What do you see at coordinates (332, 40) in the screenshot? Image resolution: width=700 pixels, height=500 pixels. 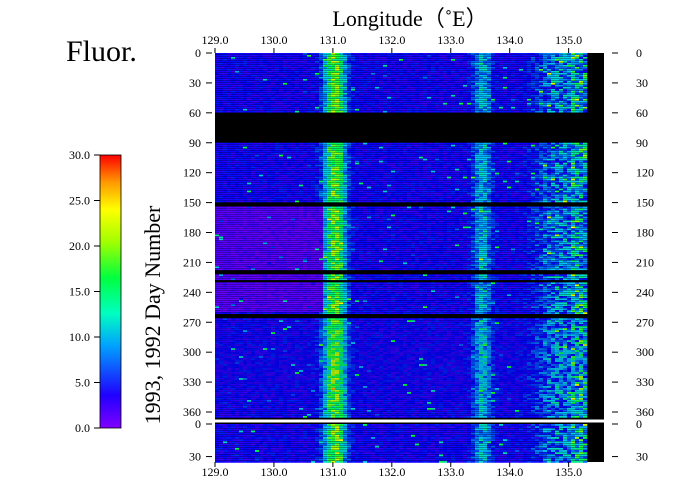 I see `x-tick-label-top: 131.0` at bounding box center [332, 40].